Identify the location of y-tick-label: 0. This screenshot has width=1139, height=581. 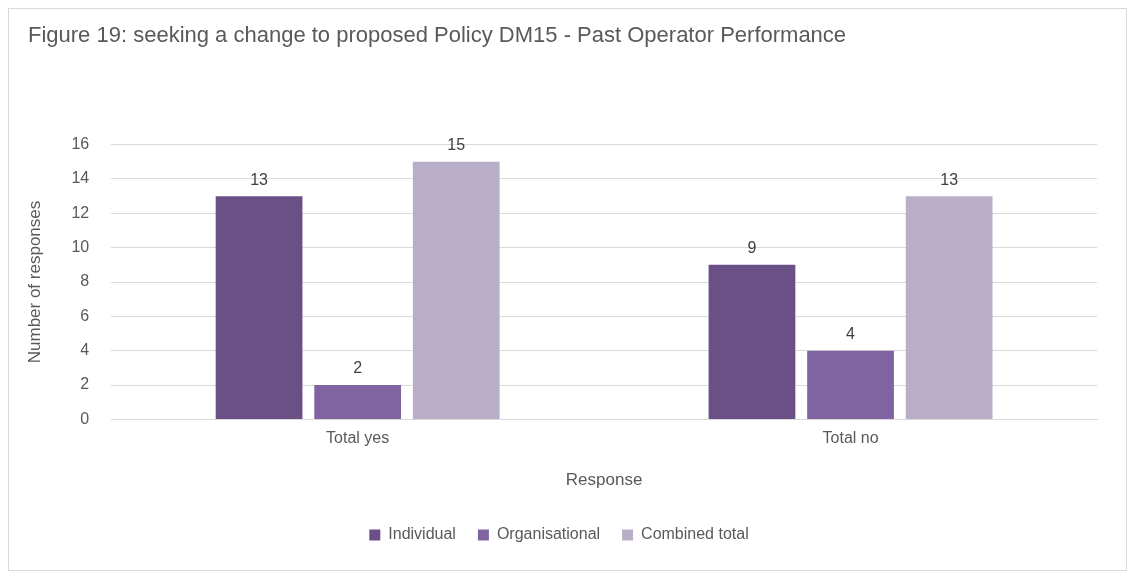
(85, 418).